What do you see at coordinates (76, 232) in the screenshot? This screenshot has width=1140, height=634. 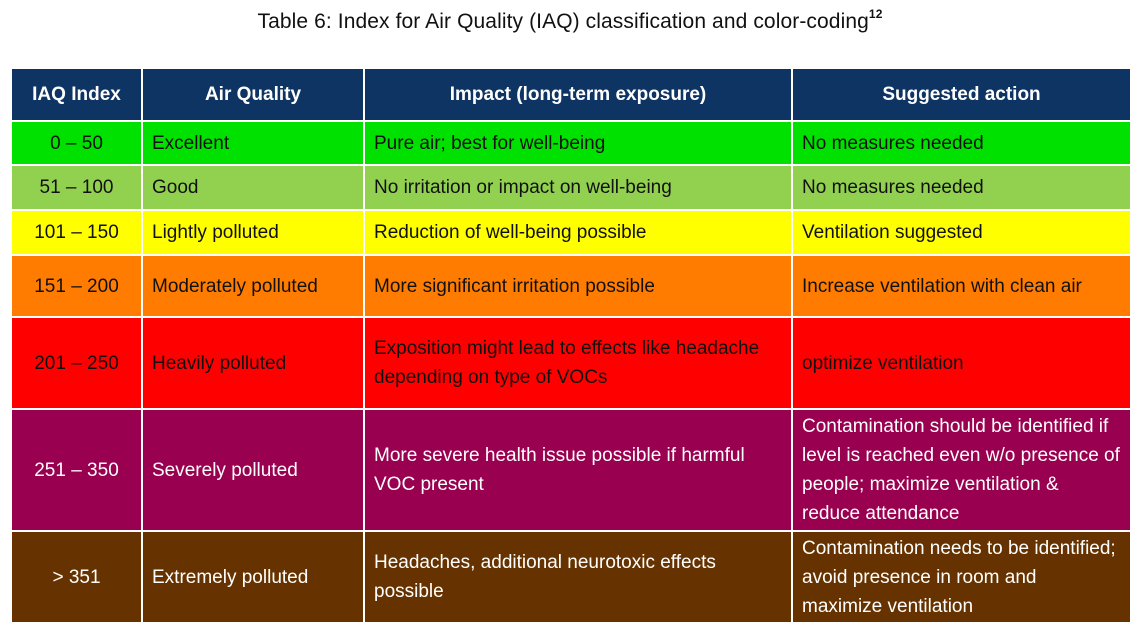 I see `cell-iaq-index: 101 – 150` at bounding box center [76, 232].